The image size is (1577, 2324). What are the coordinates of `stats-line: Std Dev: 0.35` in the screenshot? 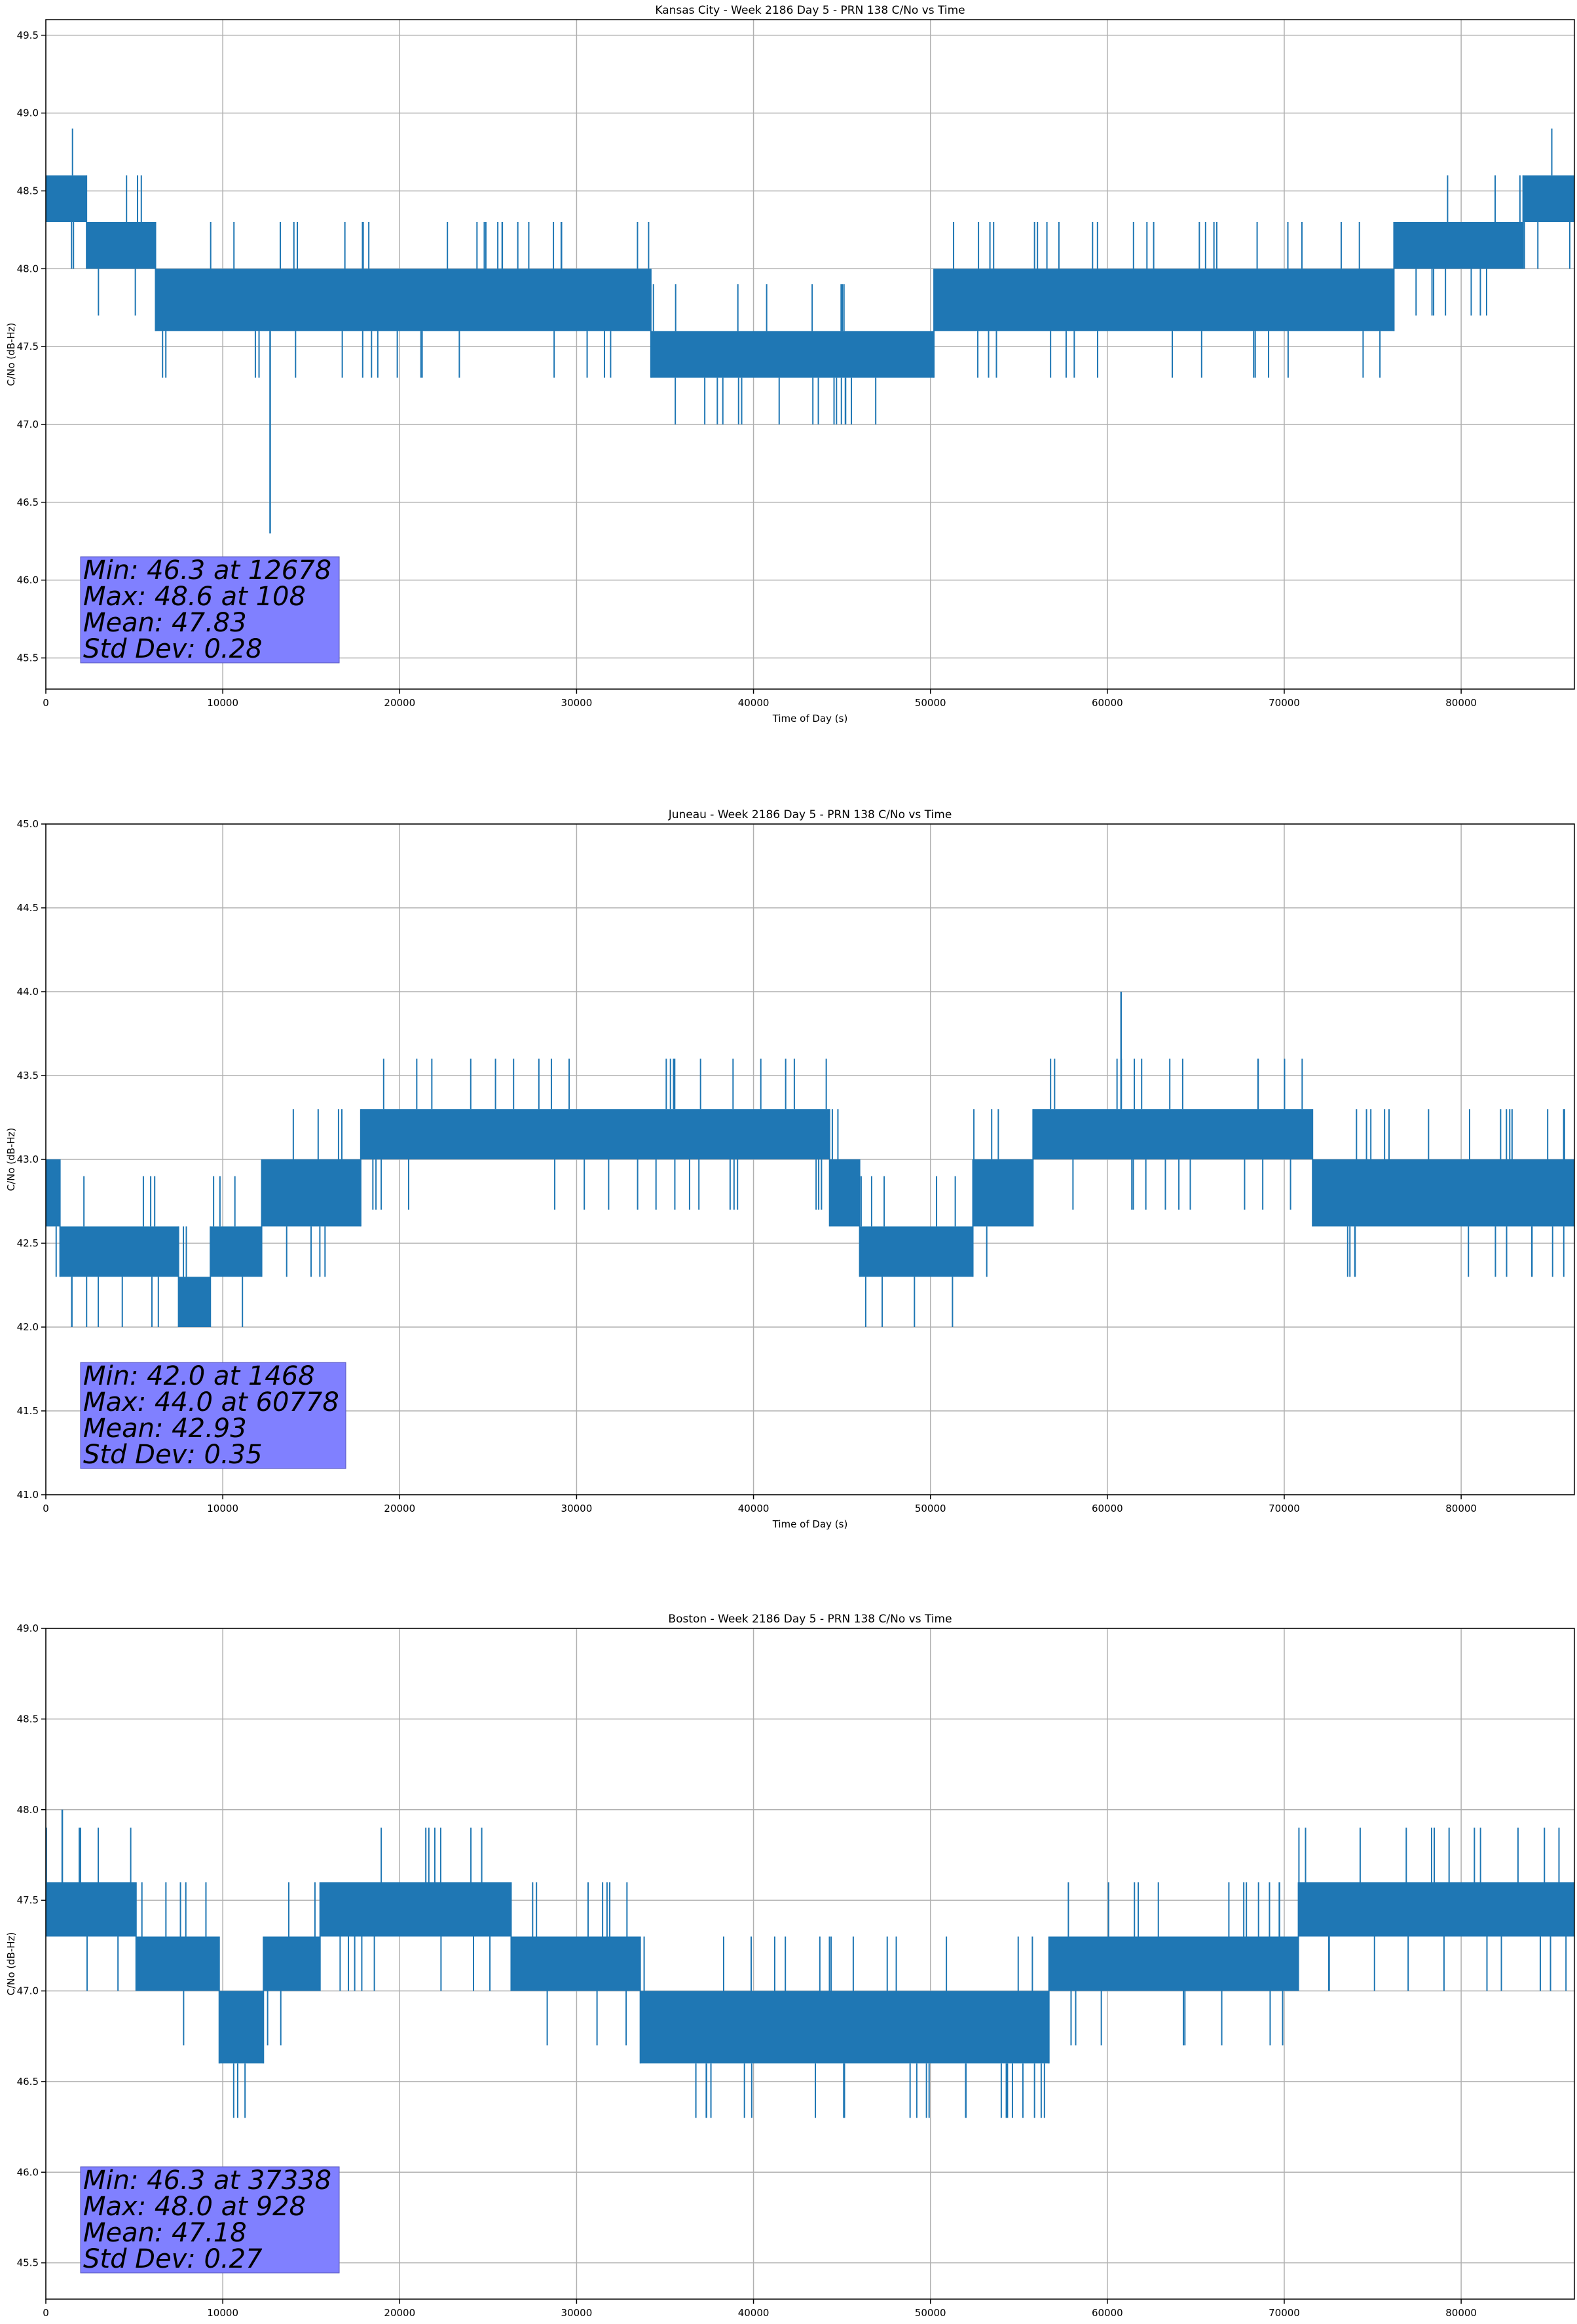 It's located at (173, 1455).